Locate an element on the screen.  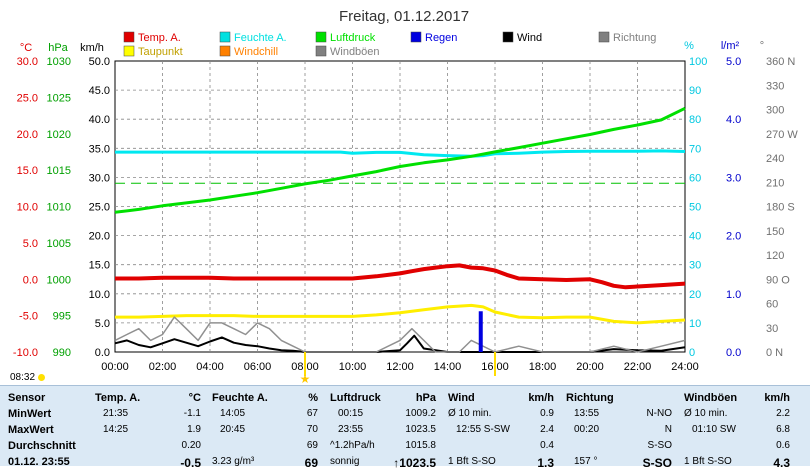
tick-label-temp: 20.0 is located at coordinates (27, 135).